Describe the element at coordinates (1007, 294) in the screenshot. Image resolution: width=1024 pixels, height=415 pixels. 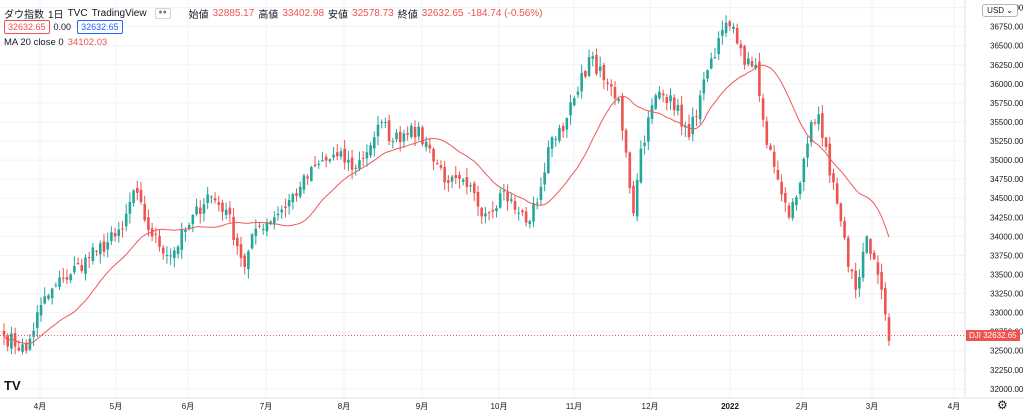
I see `price-tick-label: 33250.00` at that location.